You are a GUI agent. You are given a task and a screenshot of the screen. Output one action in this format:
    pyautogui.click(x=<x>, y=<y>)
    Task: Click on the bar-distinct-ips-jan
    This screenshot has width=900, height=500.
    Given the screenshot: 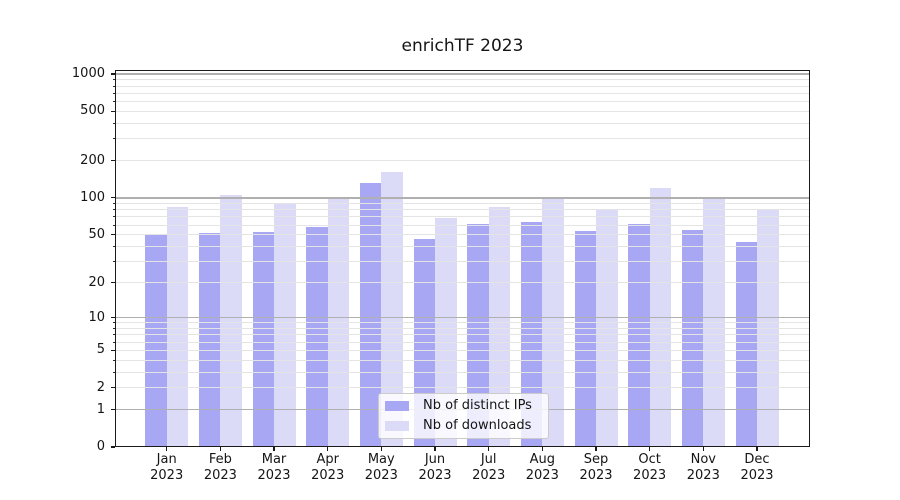 What is the action you would take?
    pyautogui.click(x=156, y=340)
    